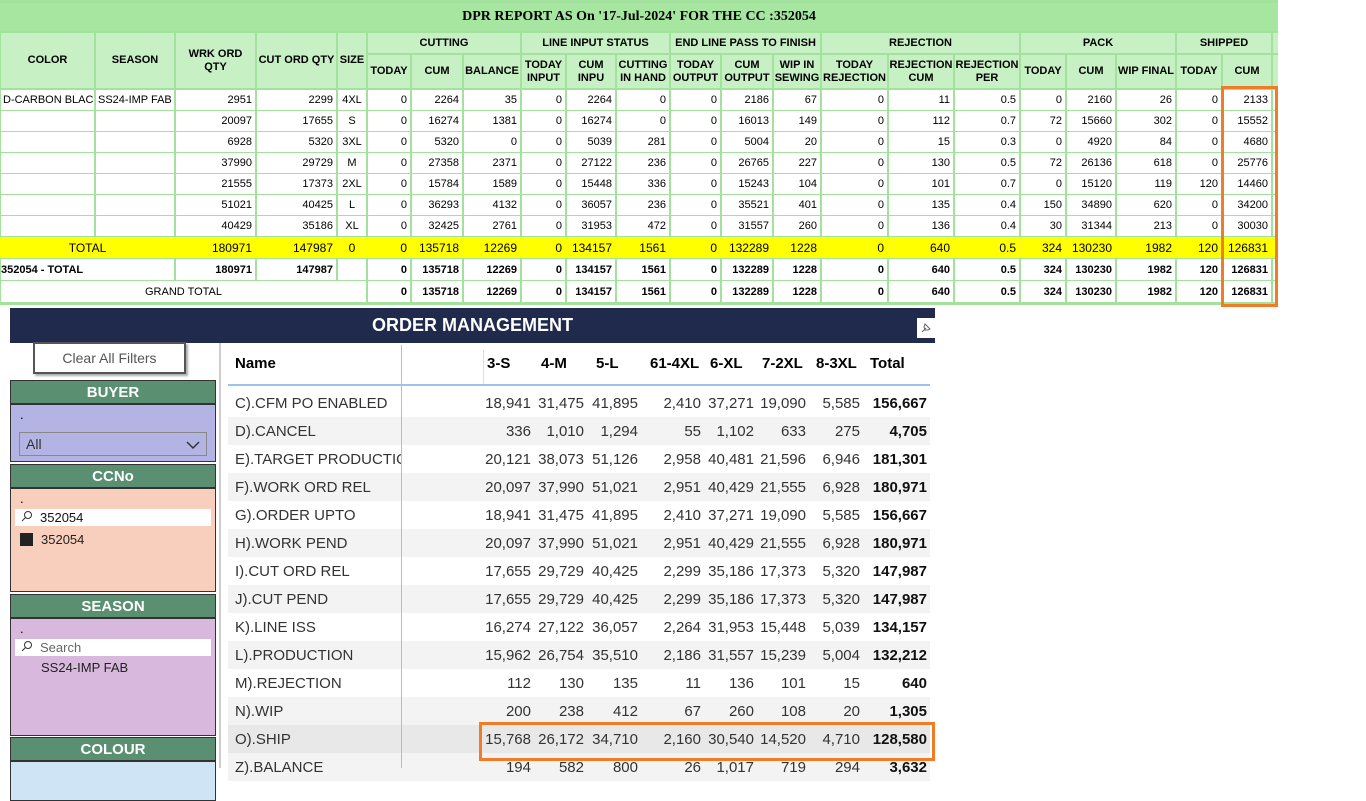 The height and width of the screenshot is (801, 1366). I want to click on row-value: 336, so click(518, 431).